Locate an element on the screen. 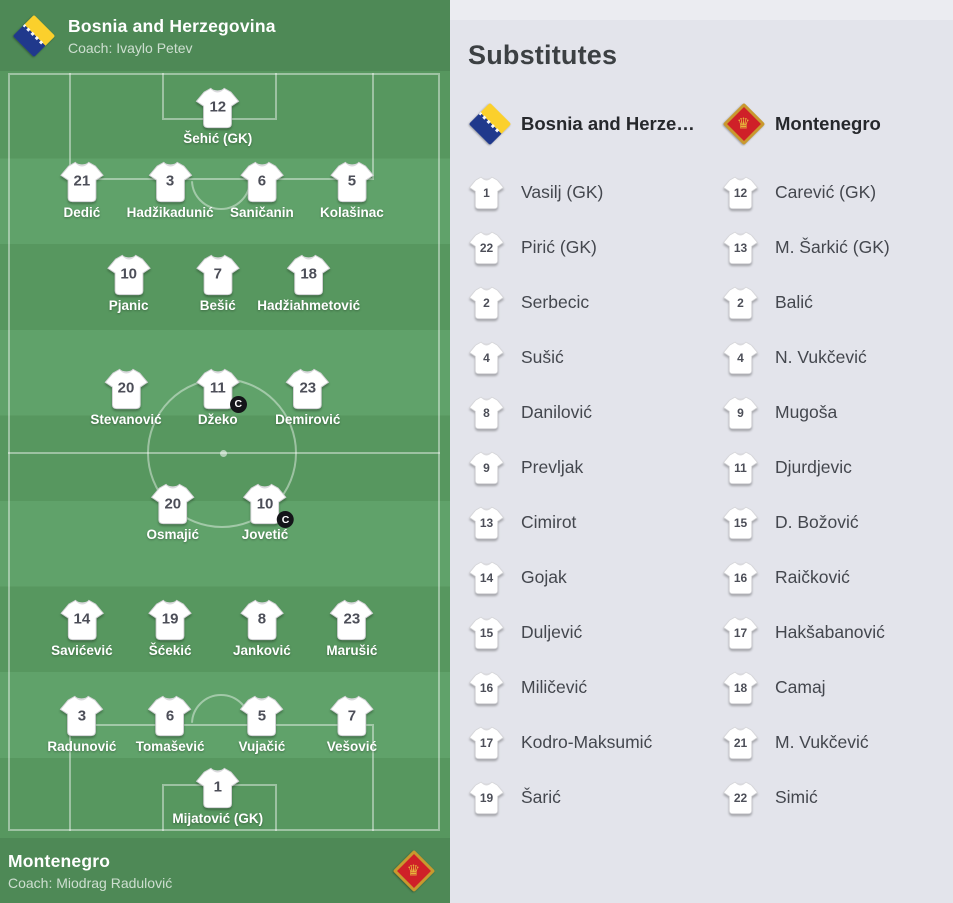 This screenshot has width=953, height=903. jersey-number: 15 is located at coordinates (740, 522).